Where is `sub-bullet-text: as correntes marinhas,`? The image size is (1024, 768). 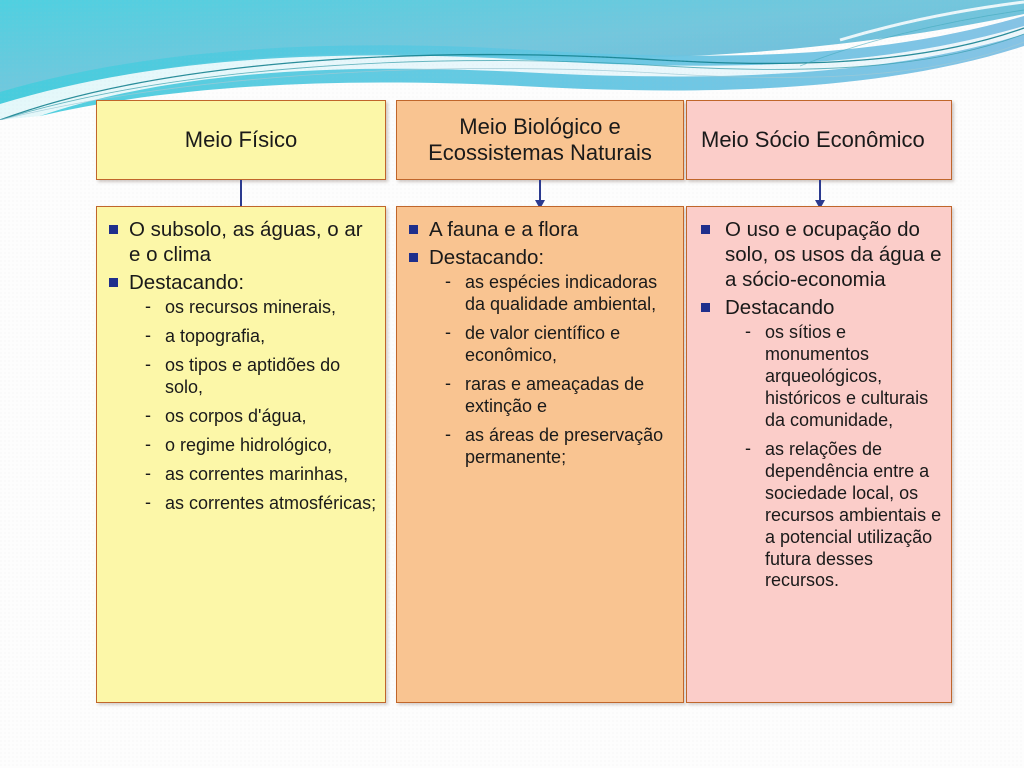 sub-bullet-text: as correntes marinhas, is located at coordinates (257, 473).